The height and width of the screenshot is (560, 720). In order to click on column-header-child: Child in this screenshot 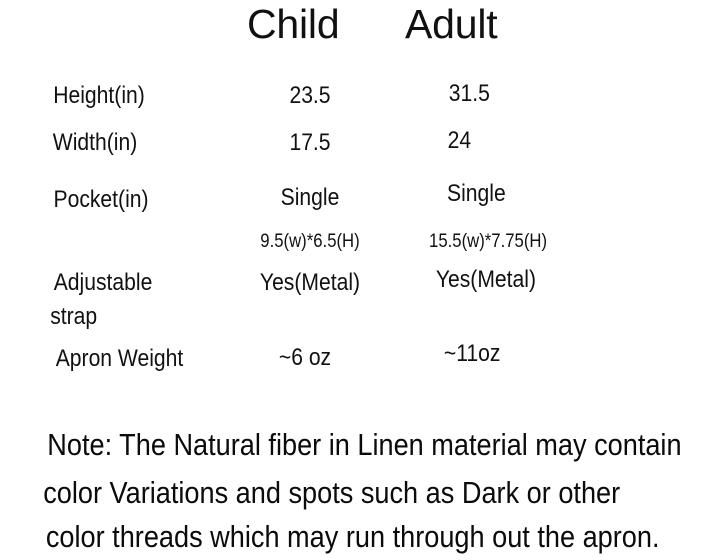, I will do `click(293, 24)`.